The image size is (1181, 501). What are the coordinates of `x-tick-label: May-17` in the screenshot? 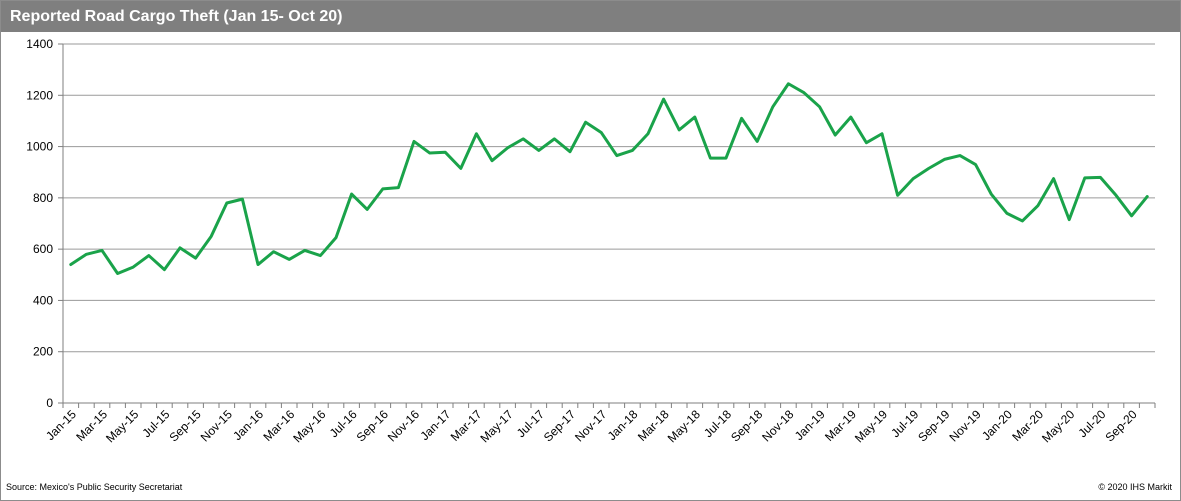 It's located at (497, 426).